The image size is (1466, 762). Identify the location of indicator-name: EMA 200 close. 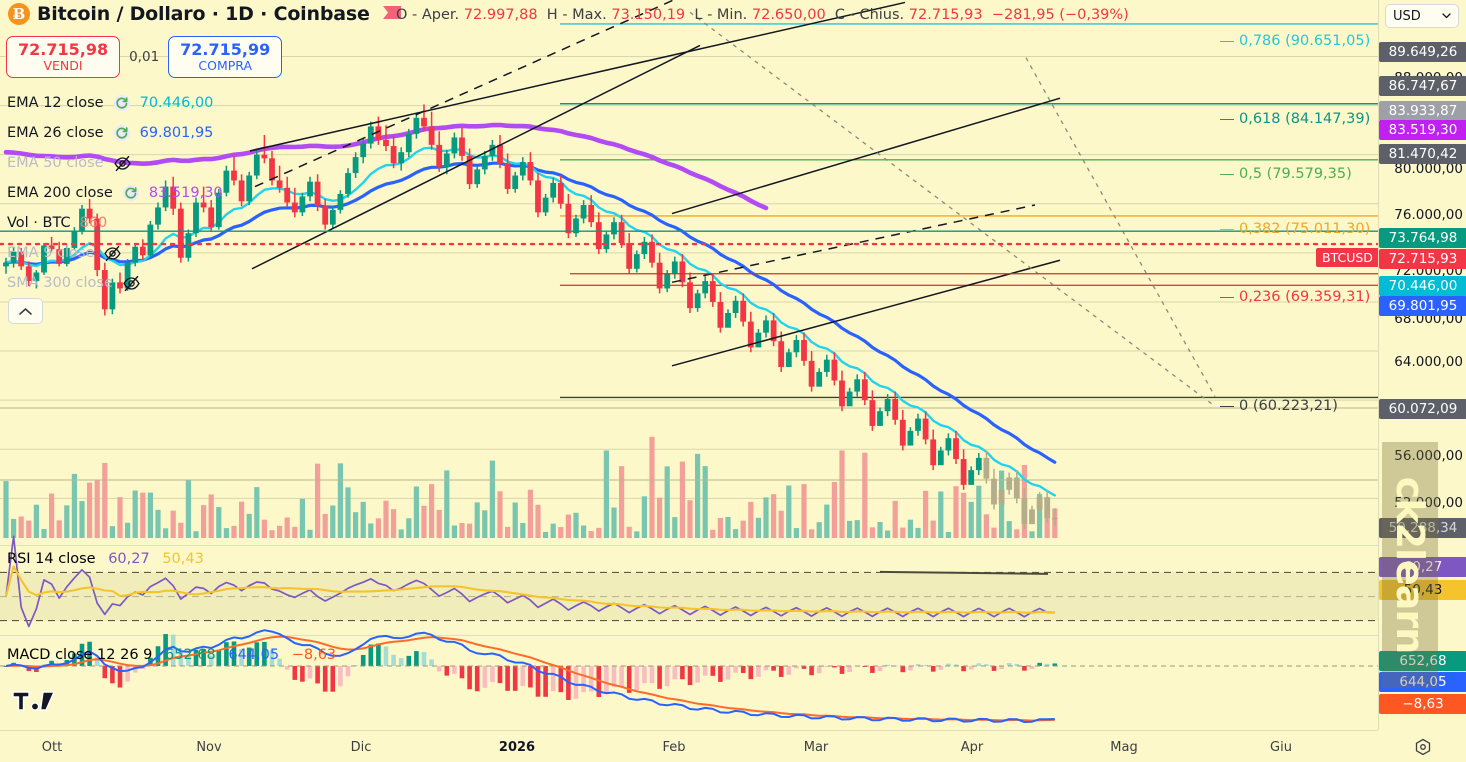
(60, 193).